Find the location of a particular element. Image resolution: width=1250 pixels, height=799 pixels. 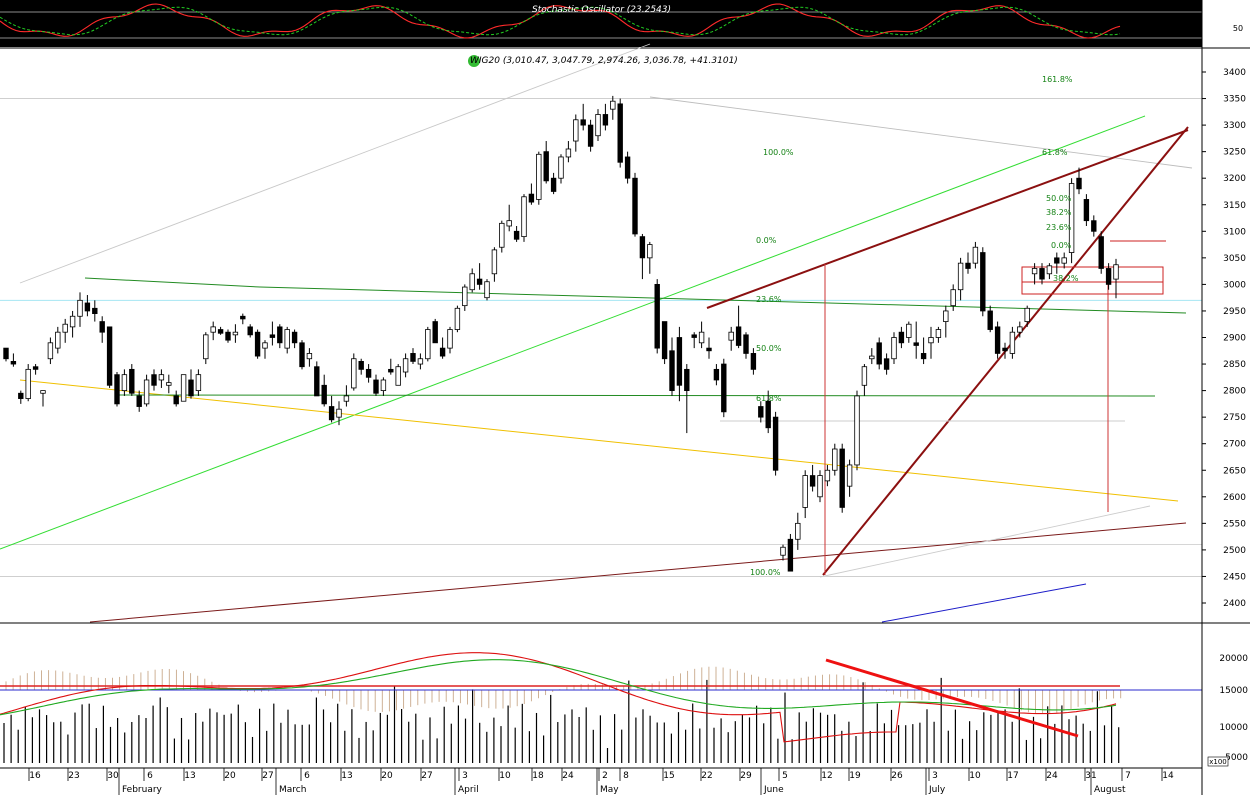

fibonacci-label: 38.2% is located at coordinates (1059, 212).